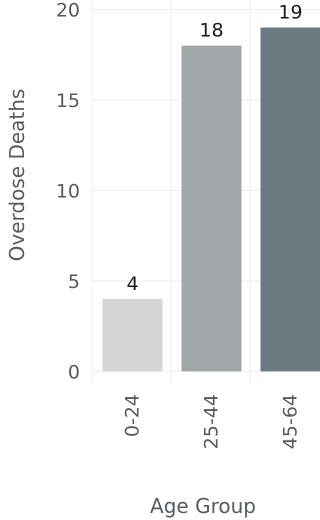  I want to click on x-axis-ticks: 0-24 25-44 45-64, so click(212, 421).